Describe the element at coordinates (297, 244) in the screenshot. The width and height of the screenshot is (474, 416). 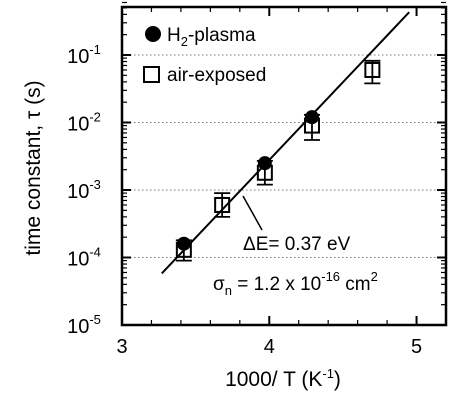
I see `annotation-activation-energy: ΔE= 0.37 eV` at that location.